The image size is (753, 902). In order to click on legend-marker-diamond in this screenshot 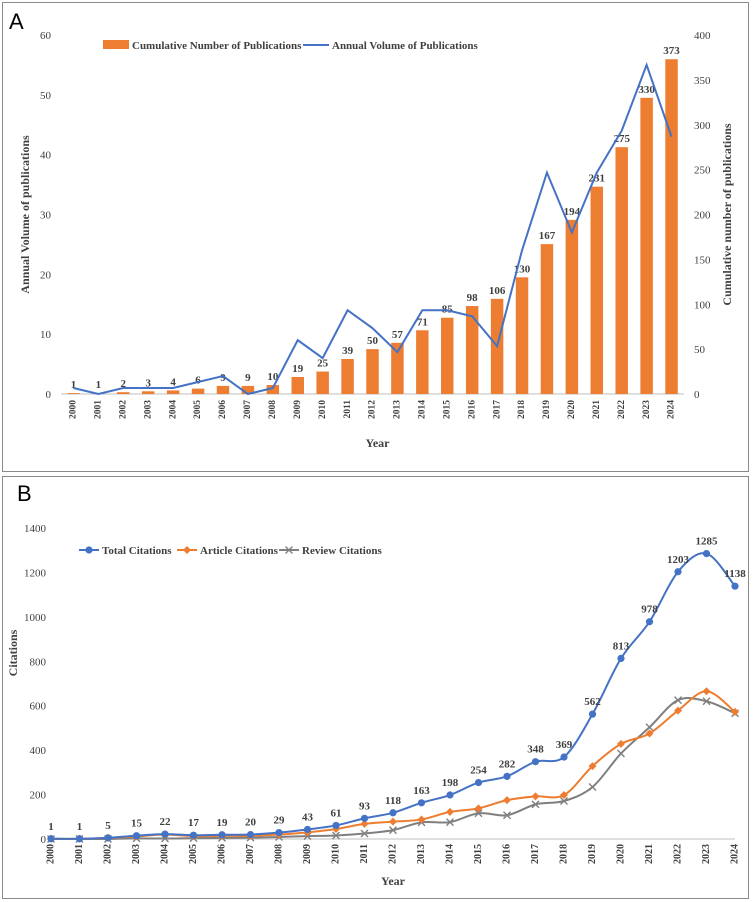, I will do `click(187, 550)`.